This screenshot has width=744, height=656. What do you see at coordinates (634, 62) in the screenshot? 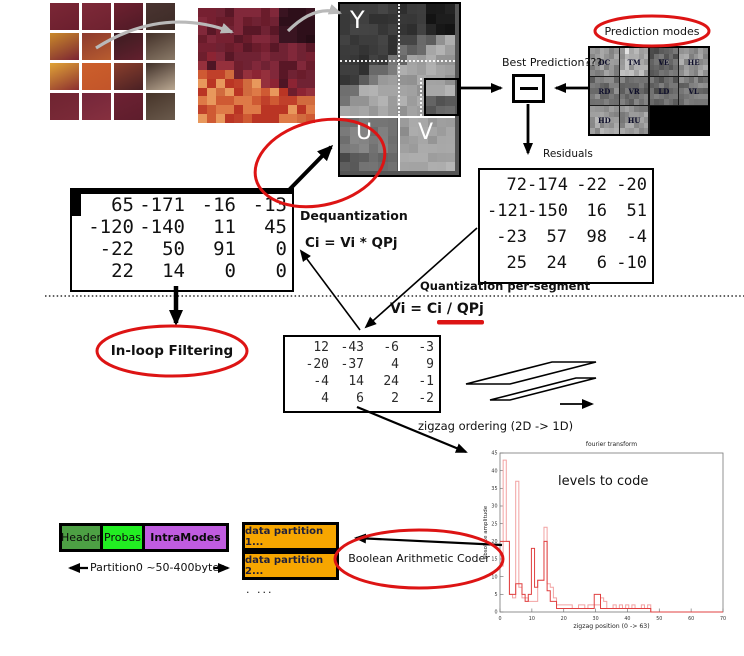
I see `prediction-mode-label: TM` at bounding box center [634, 62].